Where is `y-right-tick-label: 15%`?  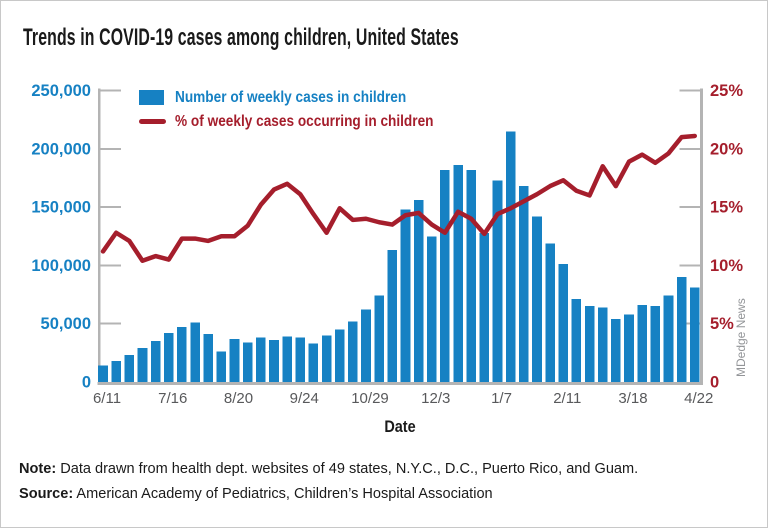
y-right-tick-label: 15% is located at coordinates (726, 208).